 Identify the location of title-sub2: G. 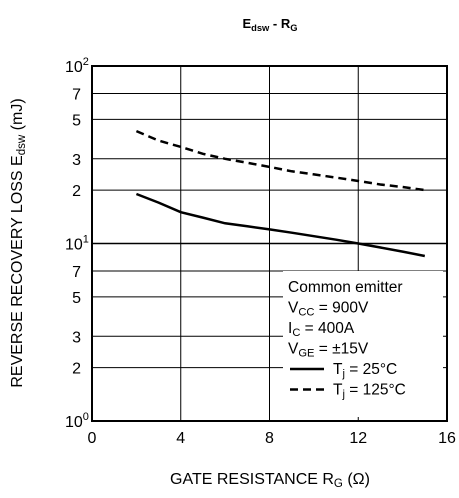
(293, 28).